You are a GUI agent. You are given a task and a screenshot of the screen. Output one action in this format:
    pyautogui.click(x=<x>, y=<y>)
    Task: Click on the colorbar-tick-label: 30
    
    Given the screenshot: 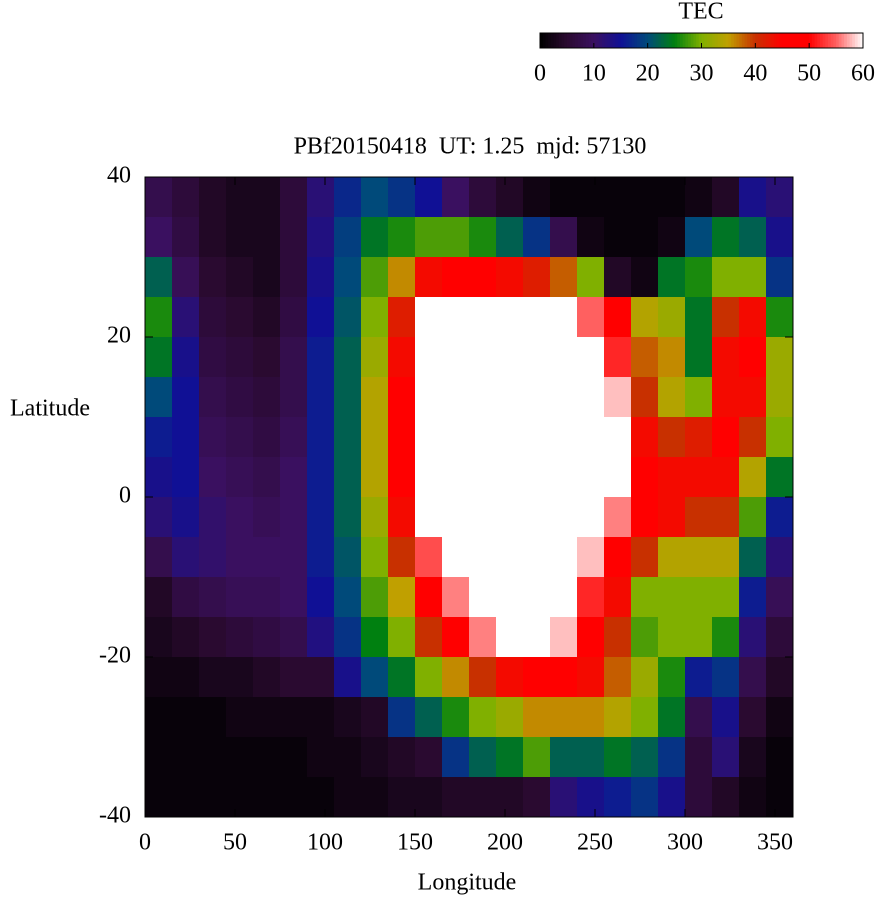 What is the action you would take?
    pyautogui.click(x=702, y=74)
    